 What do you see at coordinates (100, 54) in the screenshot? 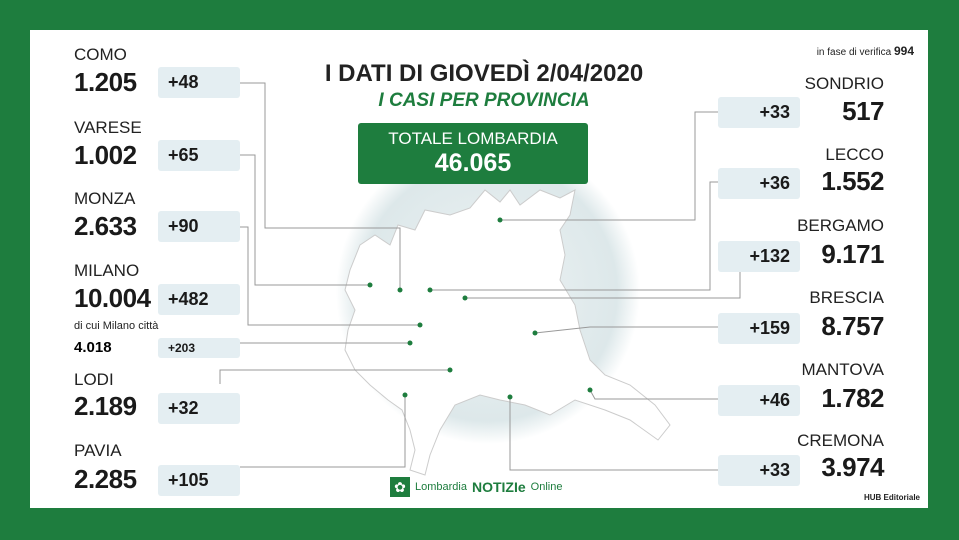
I see `province-name: COMO` at bounding box center [100, 54].